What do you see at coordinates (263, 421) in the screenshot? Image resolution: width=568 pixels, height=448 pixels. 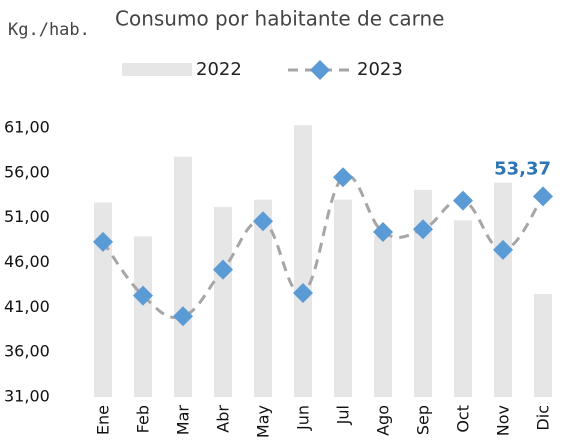 I see `x-tick-label: May` at bounding box center [263, 421].